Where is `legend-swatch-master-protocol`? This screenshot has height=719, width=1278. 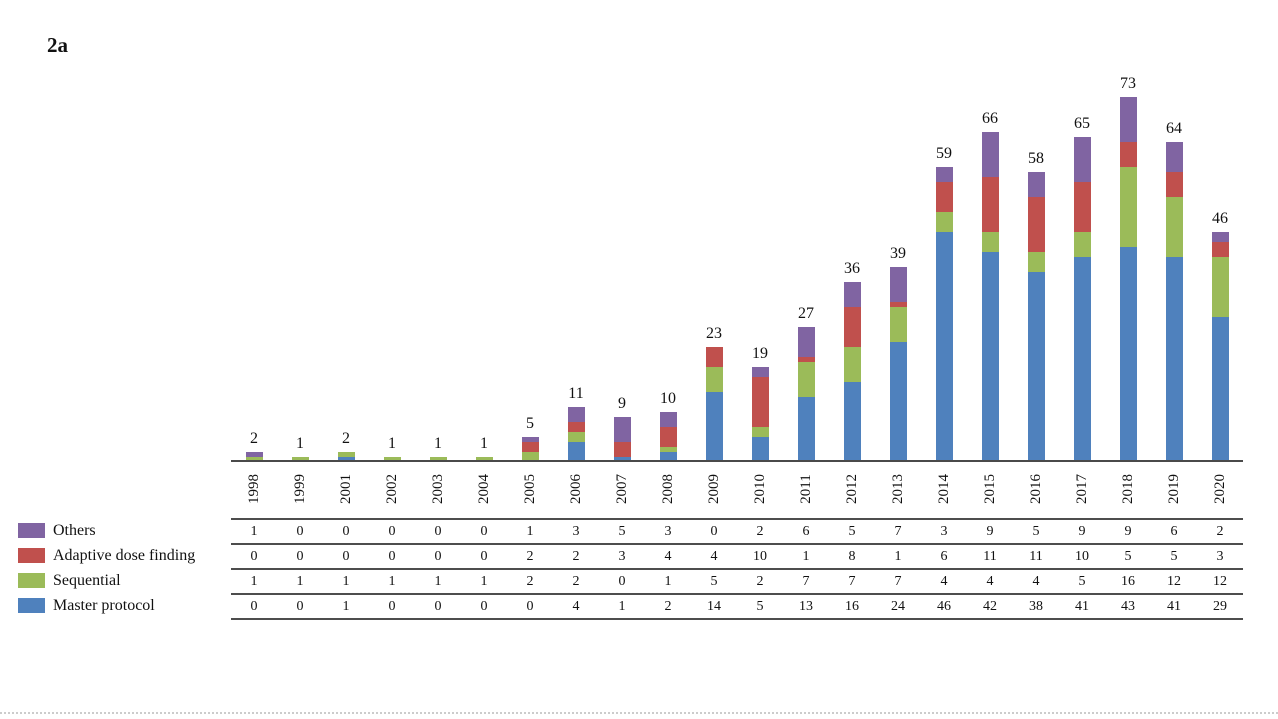
legend-swatch-master-protocol is located at coordinates (31, 605).